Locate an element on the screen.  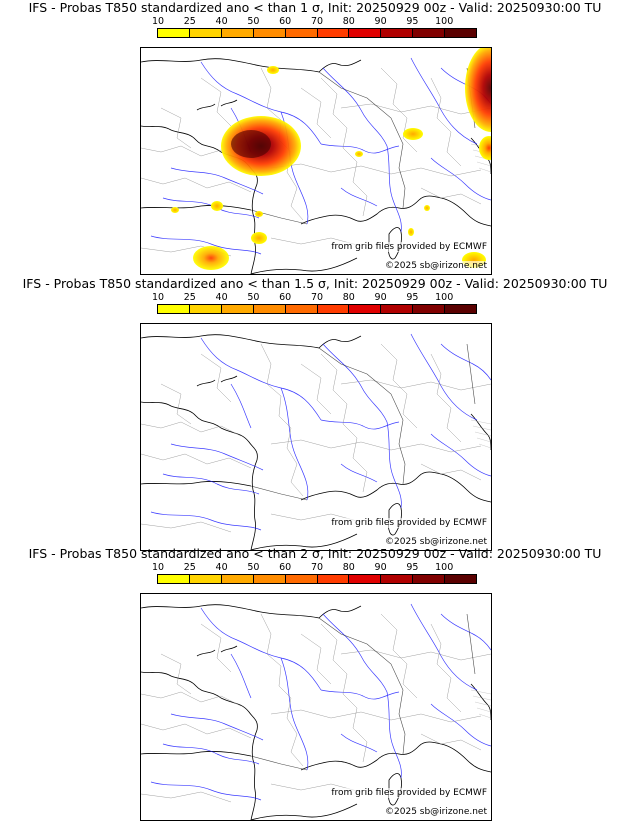
probability-field is located at coordinates (331, 159).